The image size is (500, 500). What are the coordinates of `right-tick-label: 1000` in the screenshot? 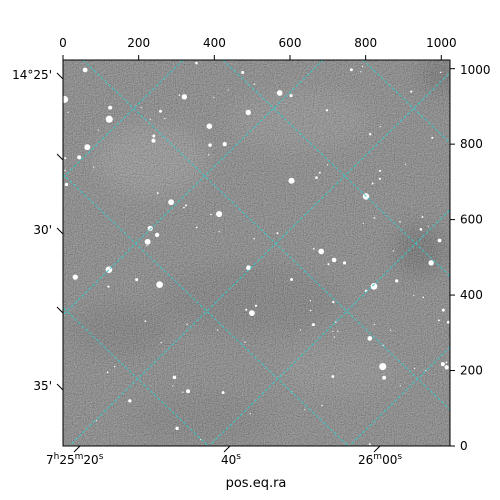 It's located at (475, 70).